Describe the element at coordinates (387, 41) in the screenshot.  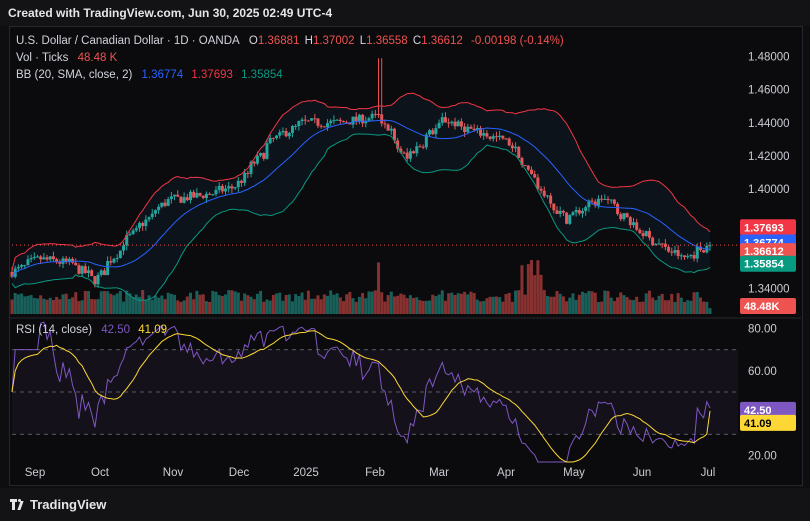
I see `low-value: 1.36558` at that location.